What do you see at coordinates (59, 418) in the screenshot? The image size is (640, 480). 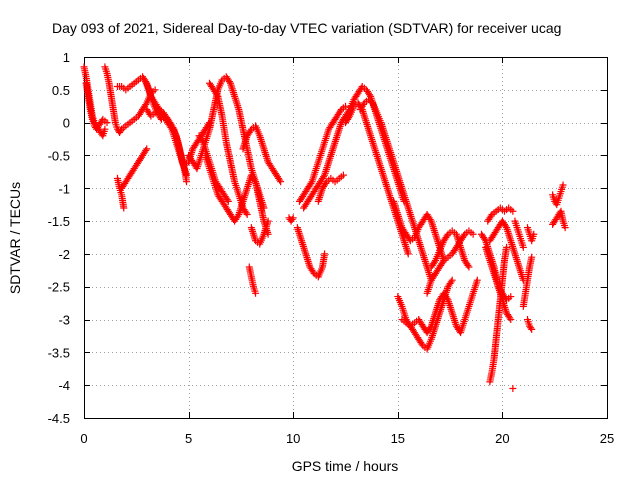 I see `y-tick-label: -4.5` at bounding box center [59, 418].